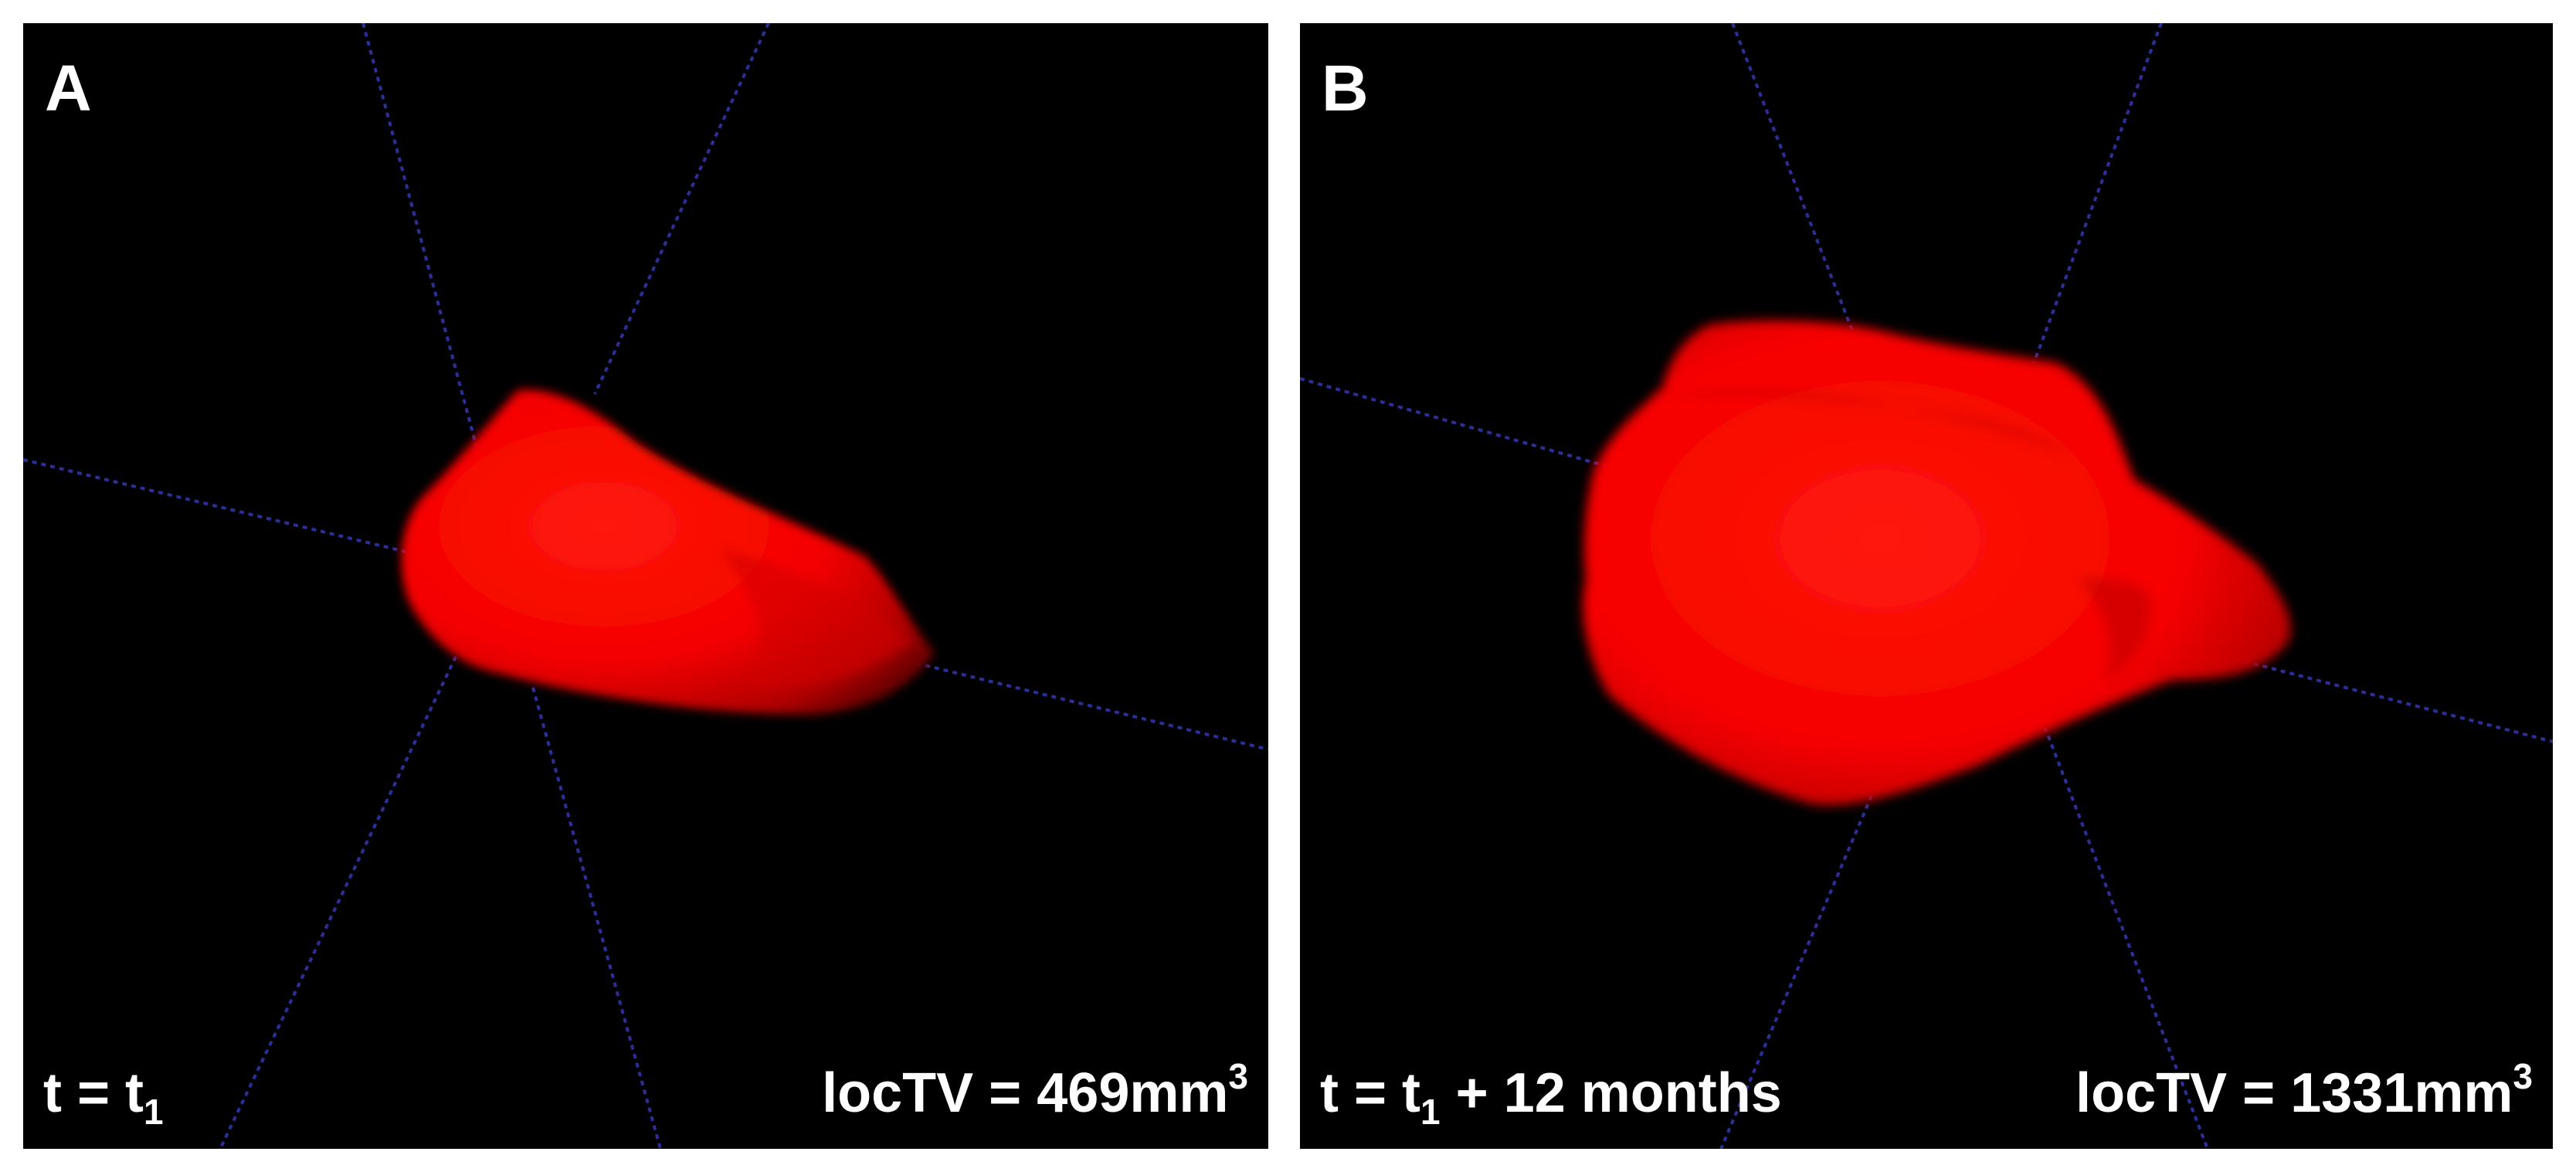  Describe the element at coordinates (1345, 88) in the screenshot. I see `panel-b-letter: B` at that location.